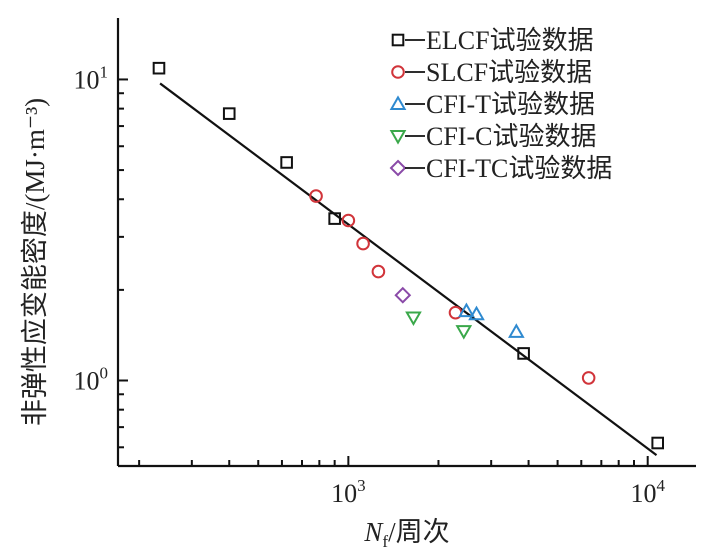 This screenshot has width=705, height=557. What do you see at coordinates (510, 40) in the screenshot?
I see `legend-label: ELCF试验数据` at bounding box center [510, 40].